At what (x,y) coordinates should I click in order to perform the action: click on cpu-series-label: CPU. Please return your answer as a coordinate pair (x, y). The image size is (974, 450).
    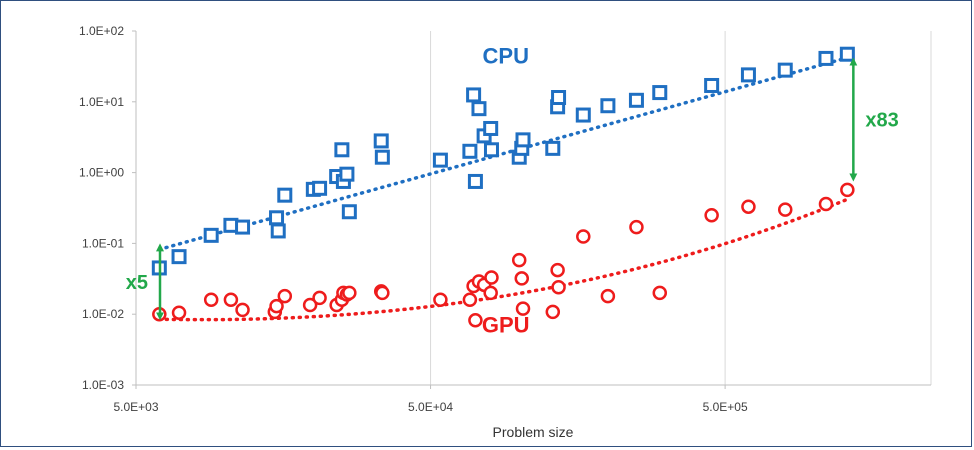
    Looking at the image, I should click on (506, 55).